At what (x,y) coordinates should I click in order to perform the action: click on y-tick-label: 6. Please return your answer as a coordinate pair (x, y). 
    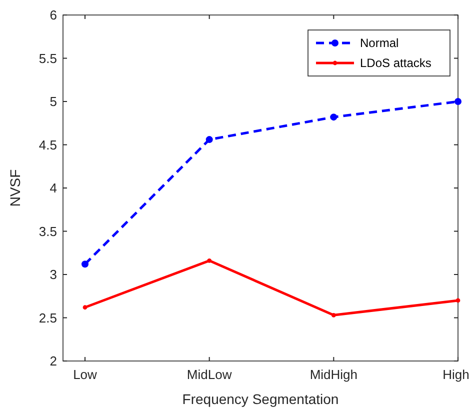
    Looking at the image, I should click on (53, 15).